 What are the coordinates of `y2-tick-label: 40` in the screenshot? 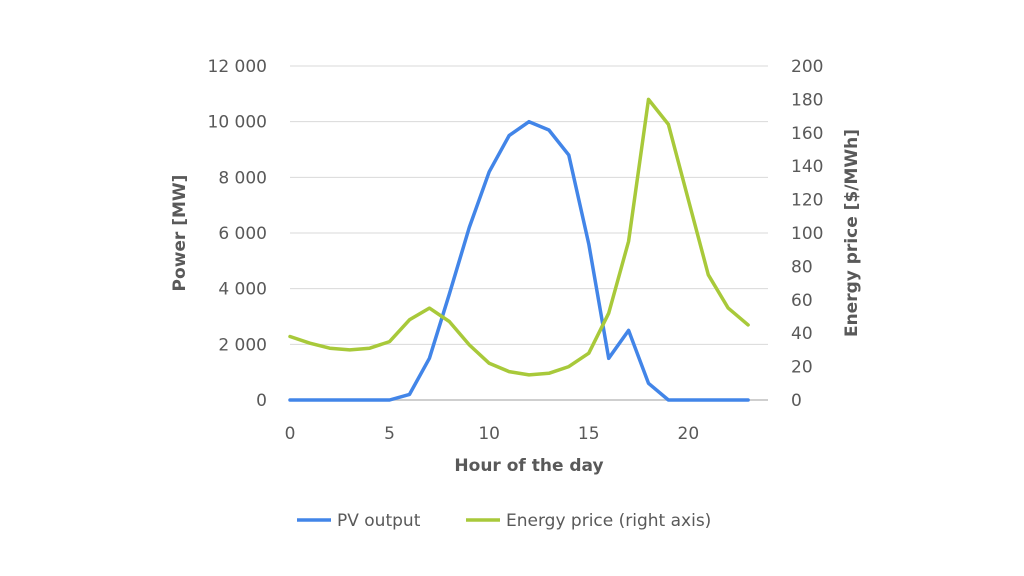 It's located at (802, 334).